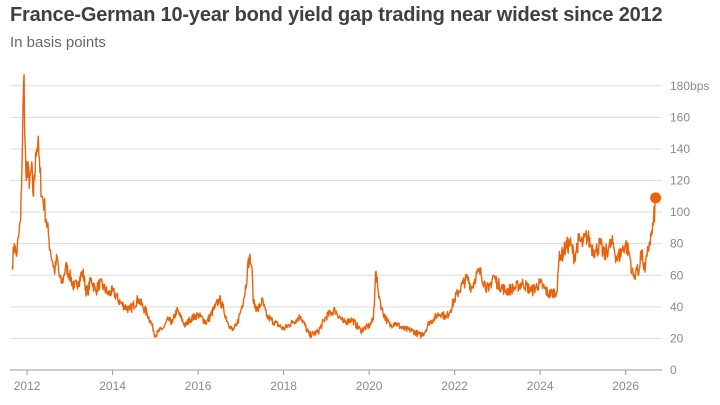 This screenshot has height=405, width=720. What do you see at coordinates (680, 212) in the screenshot?
I see `y-tick-label: 100` at bounding box center [680, 212].